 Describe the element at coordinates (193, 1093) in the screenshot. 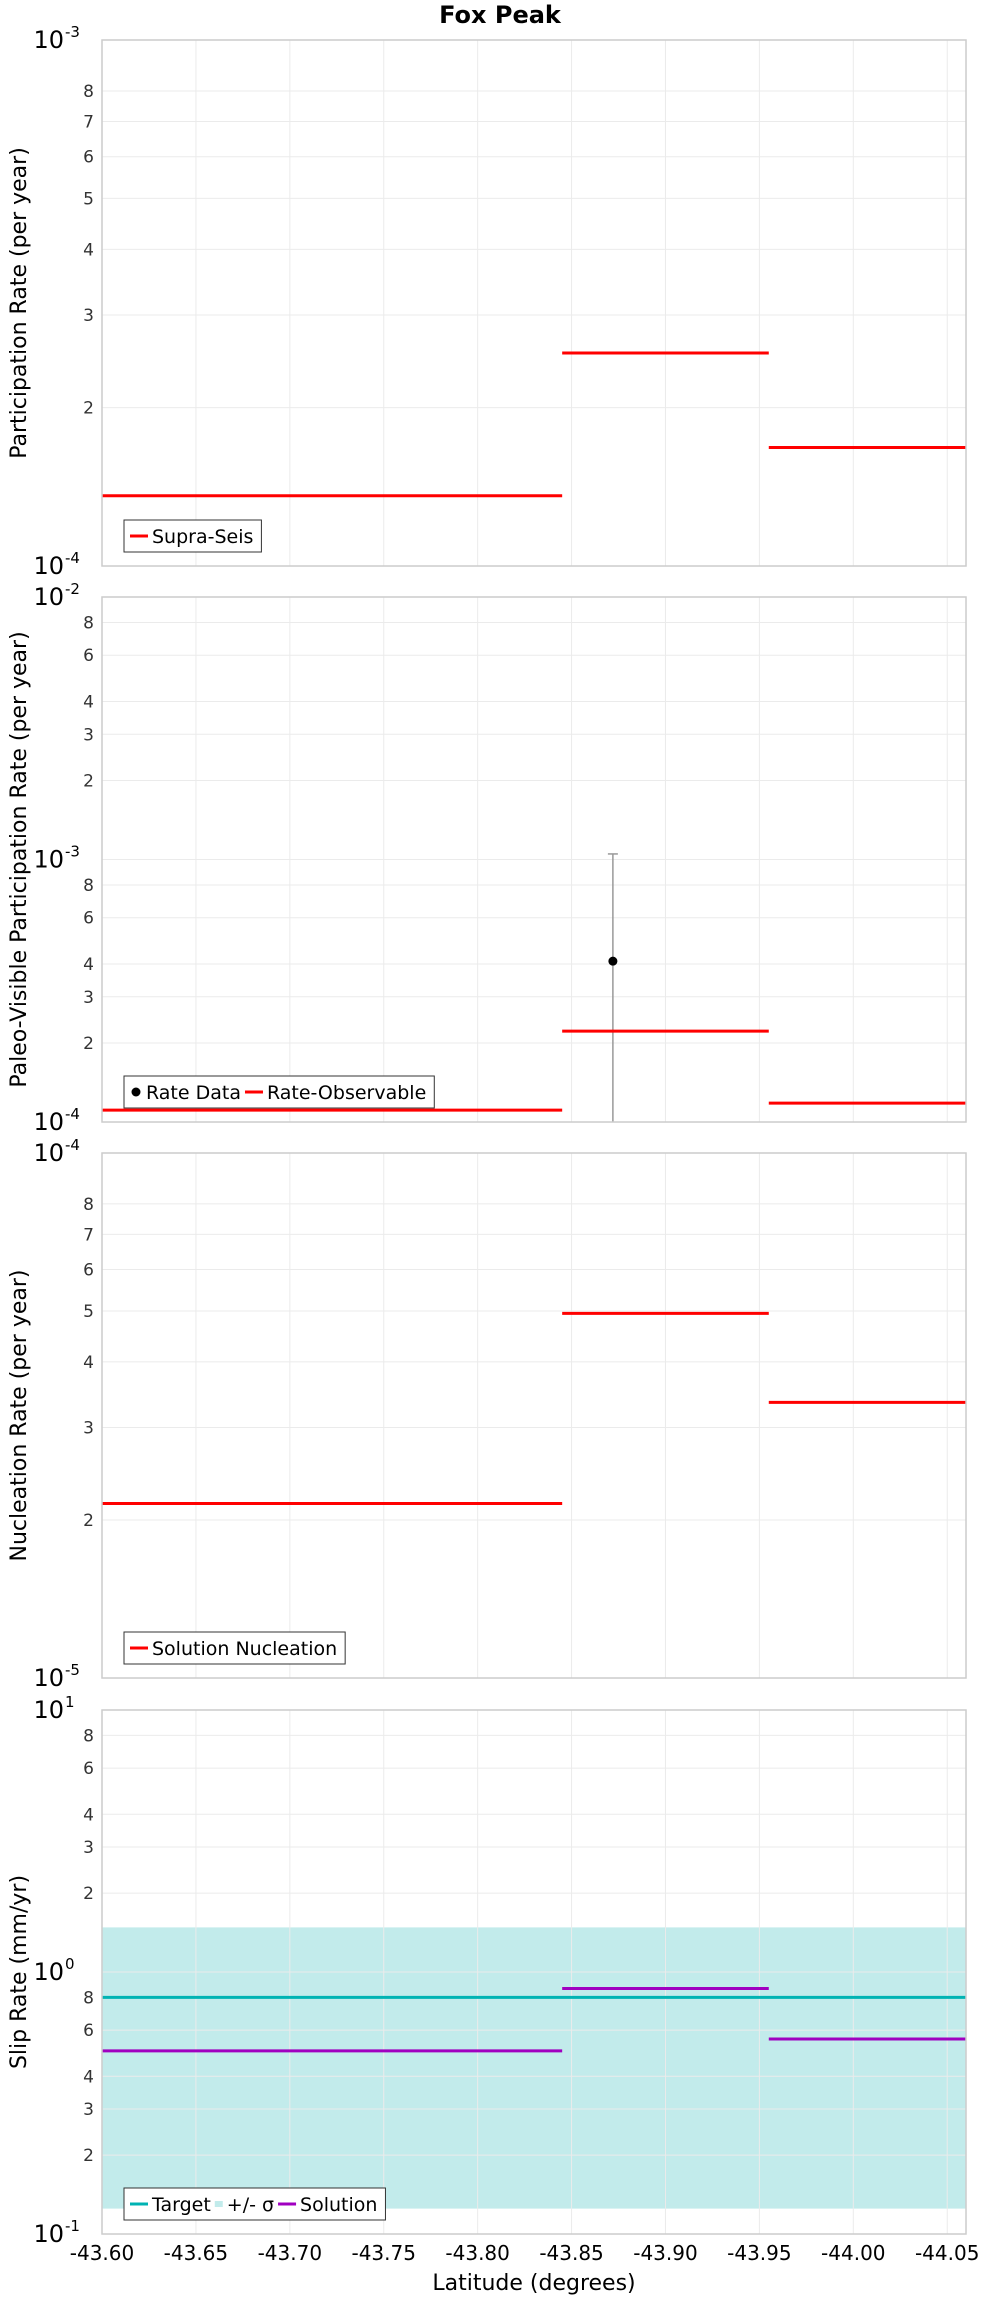

I see `legend-label: Rate Data` at that location.